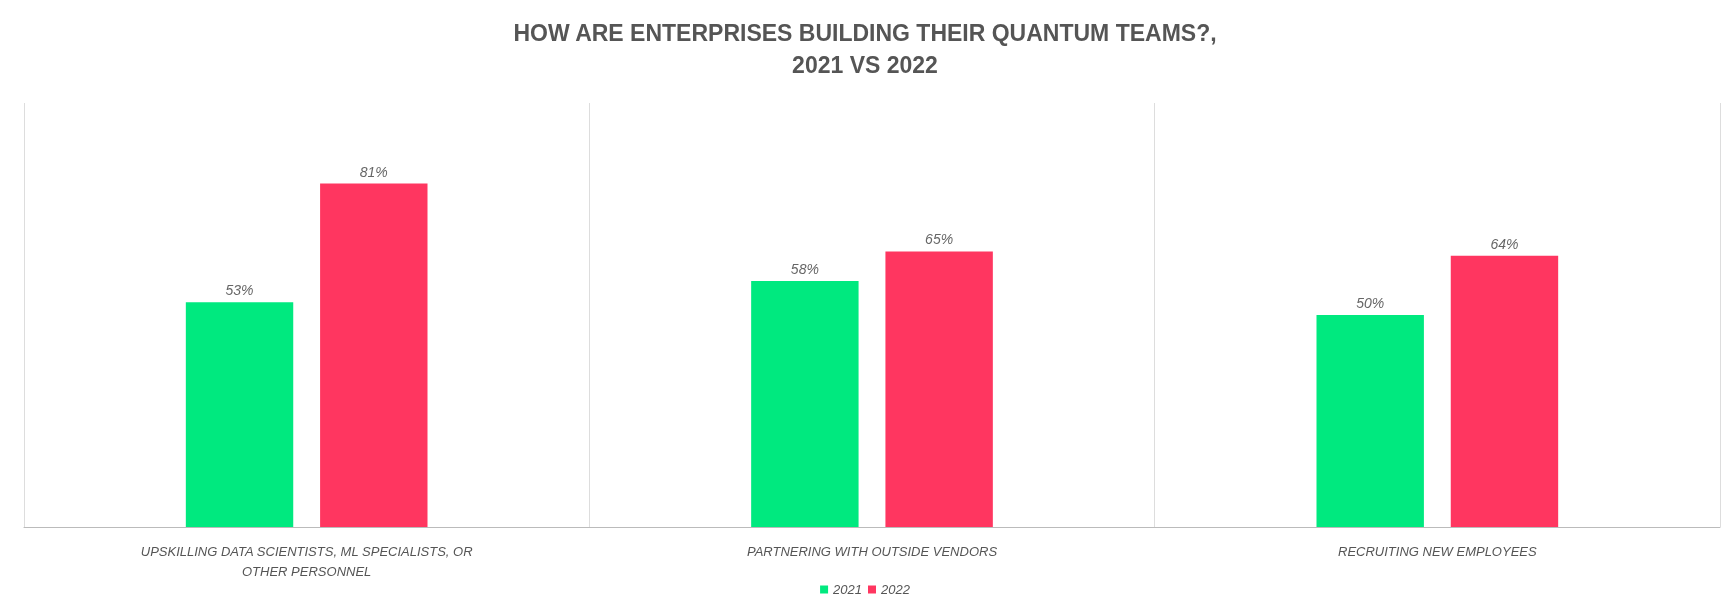  What do you see at coordinates (804, 269) in the screenshot?
I see `data-label: 58%` at bounding box center [804, 269].